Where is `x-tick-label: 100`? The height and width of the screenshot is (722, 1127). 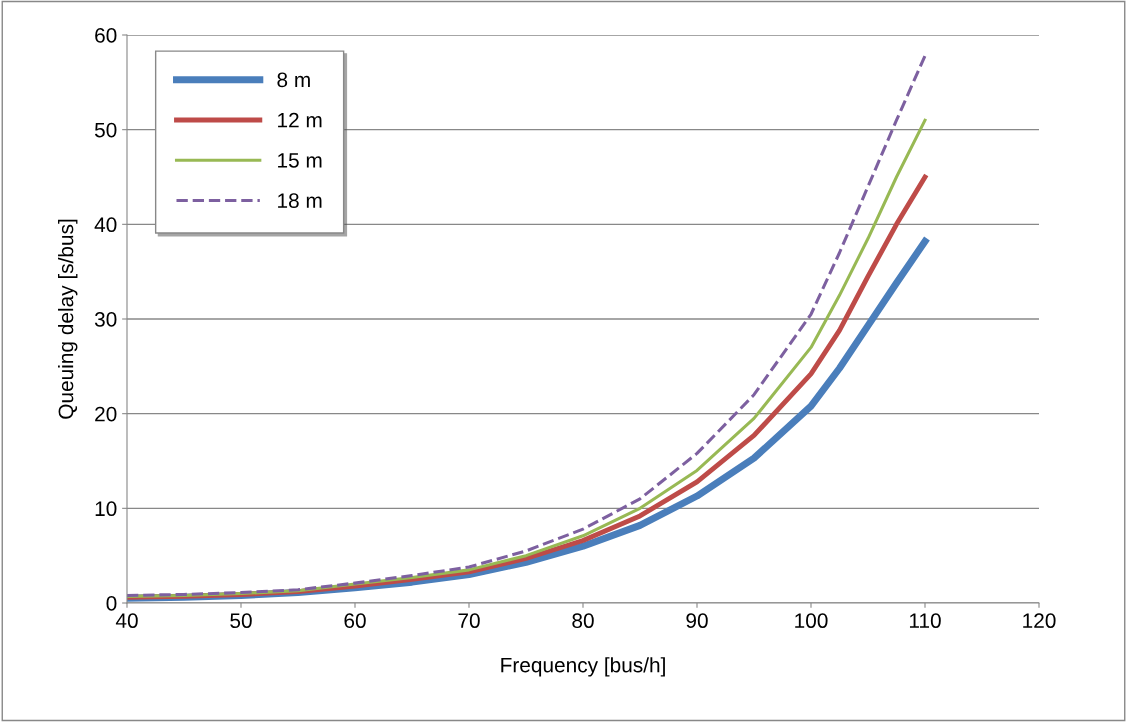 x-tick-label: 100 is located at coordinates (811, 621).